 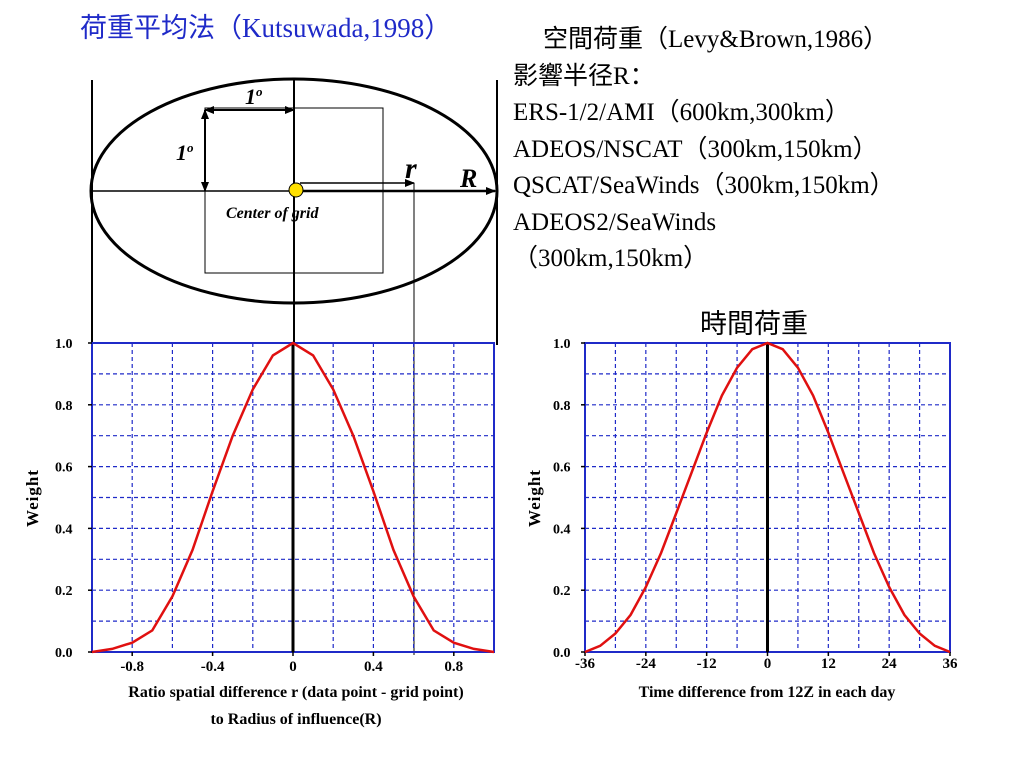 I want to click on one-degree-v-label: 1o, so click(x=185, y=152).